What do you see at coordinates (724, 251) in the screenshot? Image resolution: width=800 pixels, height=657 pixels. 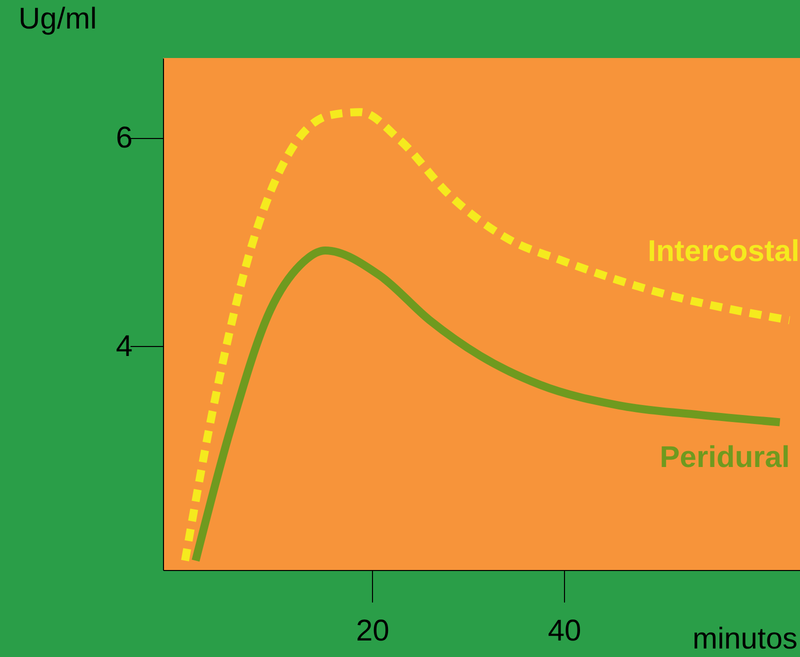 I see `series-label: Intercostal` at bounding box center [724, 251].